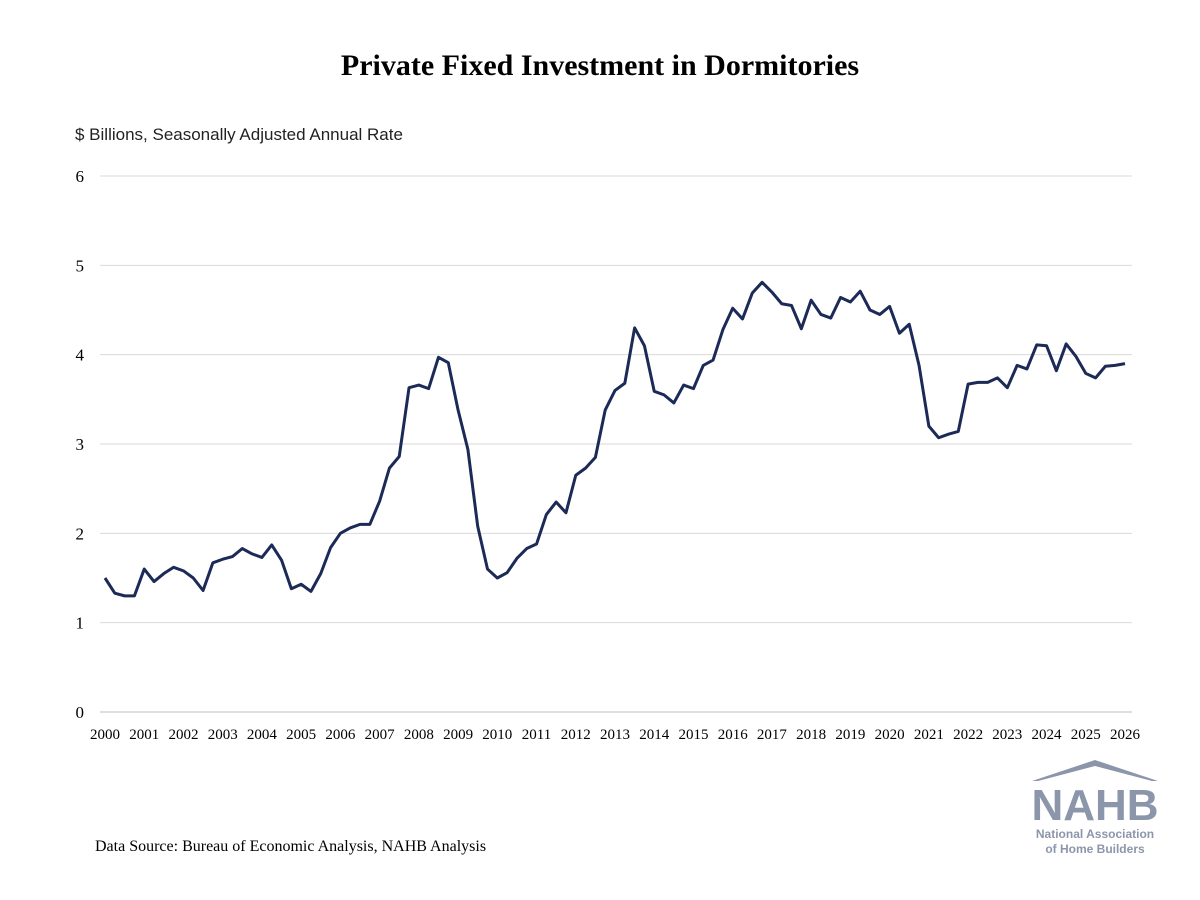 The height and width of the screenshot is (900, 1200). Describe the element at coordinates (105, 735) in the screenshot. I see `x-tick-label: 2000` at that location.